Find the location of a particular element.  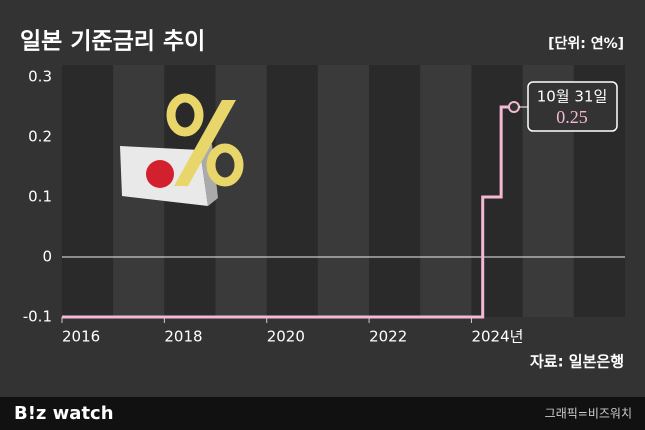

x-tick-label: 2016 is located at coordinates (81, 337).